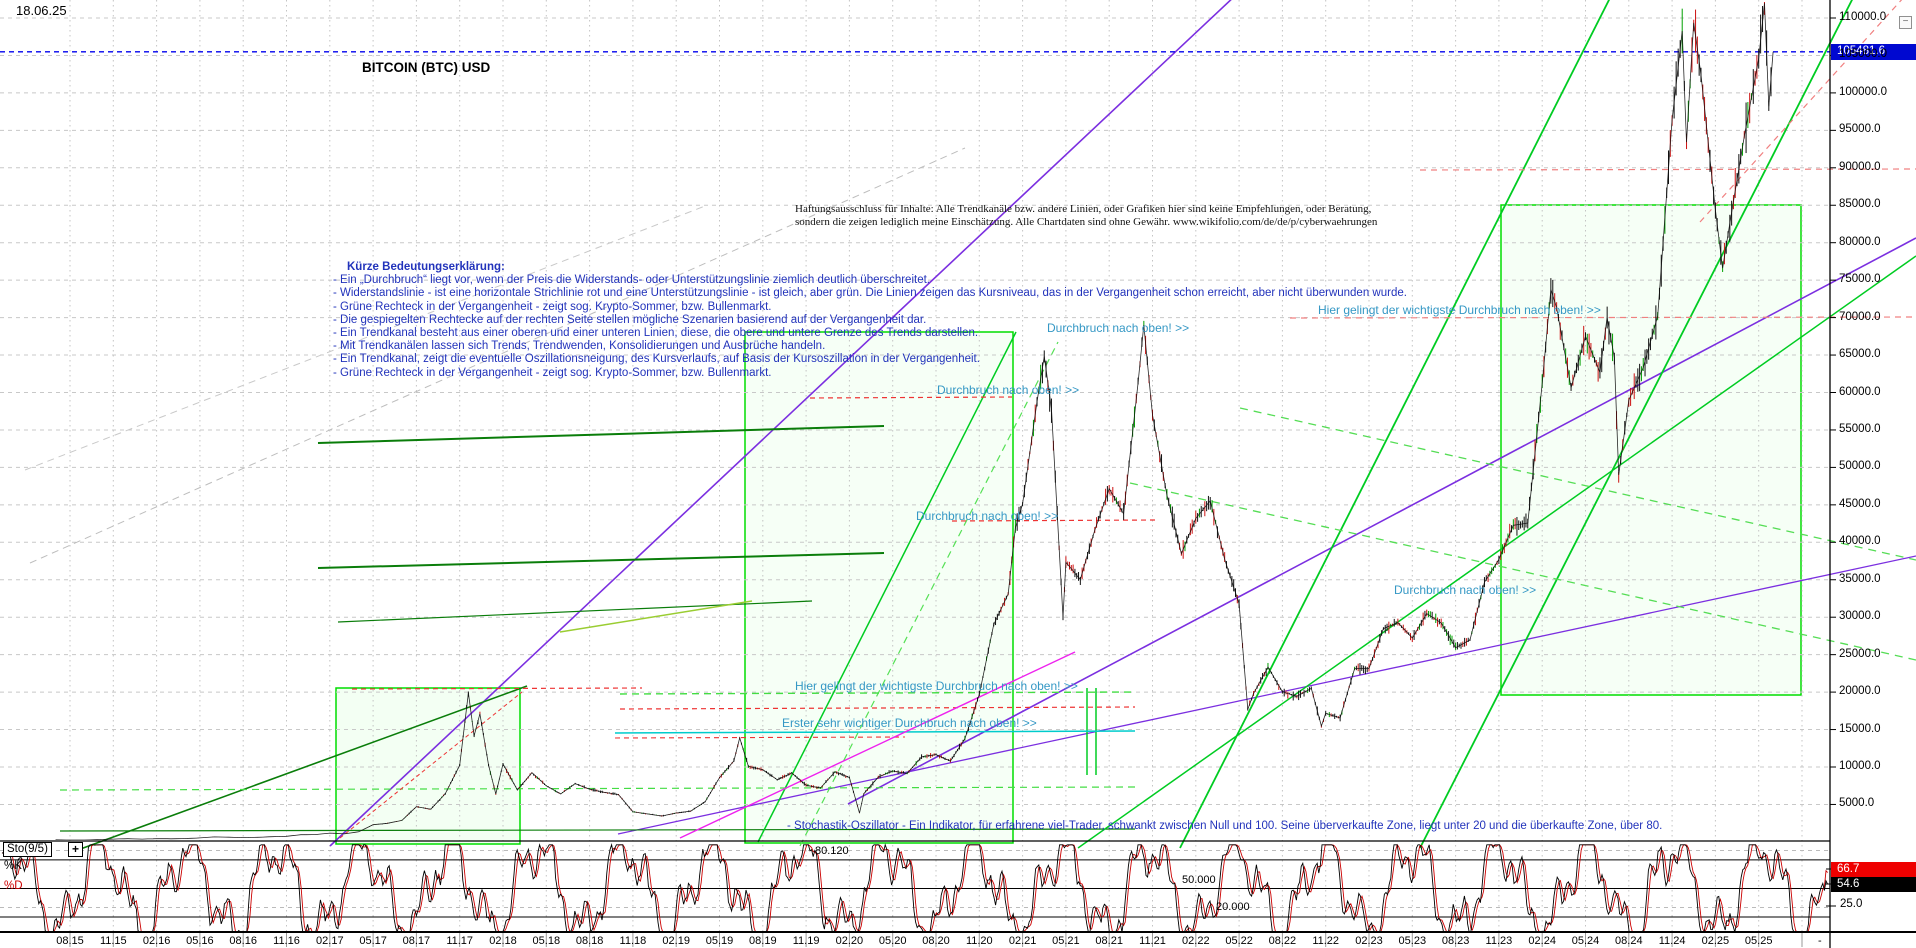 The image size is (1916, 948). Describe the element at coordinates (915, 887) in the screenshot. I see `stochastic-series` at that location.